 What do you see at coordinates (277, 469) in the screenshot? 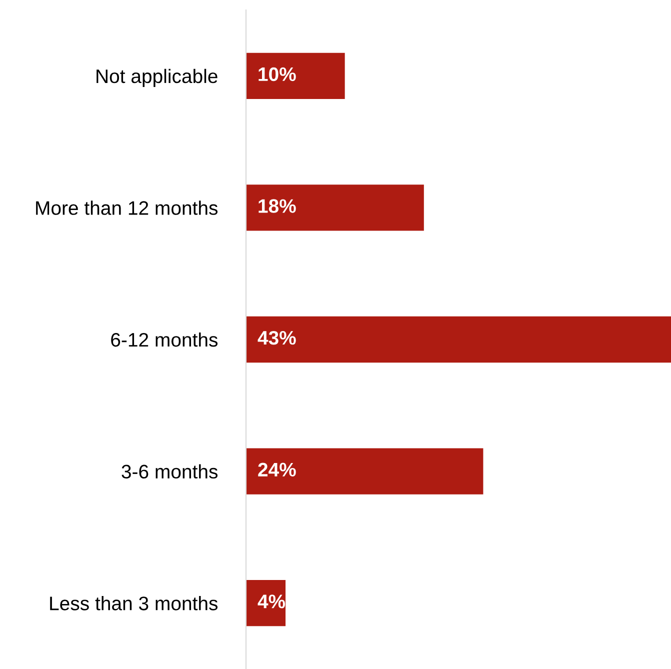
I see `data-label: 24%` at bounding box center [277, 469].